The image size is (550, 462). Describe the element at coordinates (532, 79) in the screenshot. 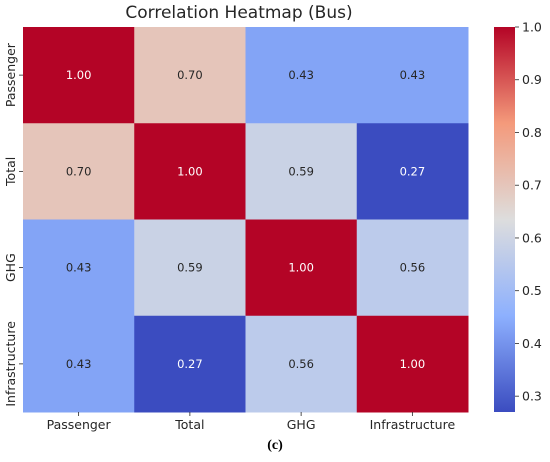

I see `colorbar-tick-label: 0.9` at that location.